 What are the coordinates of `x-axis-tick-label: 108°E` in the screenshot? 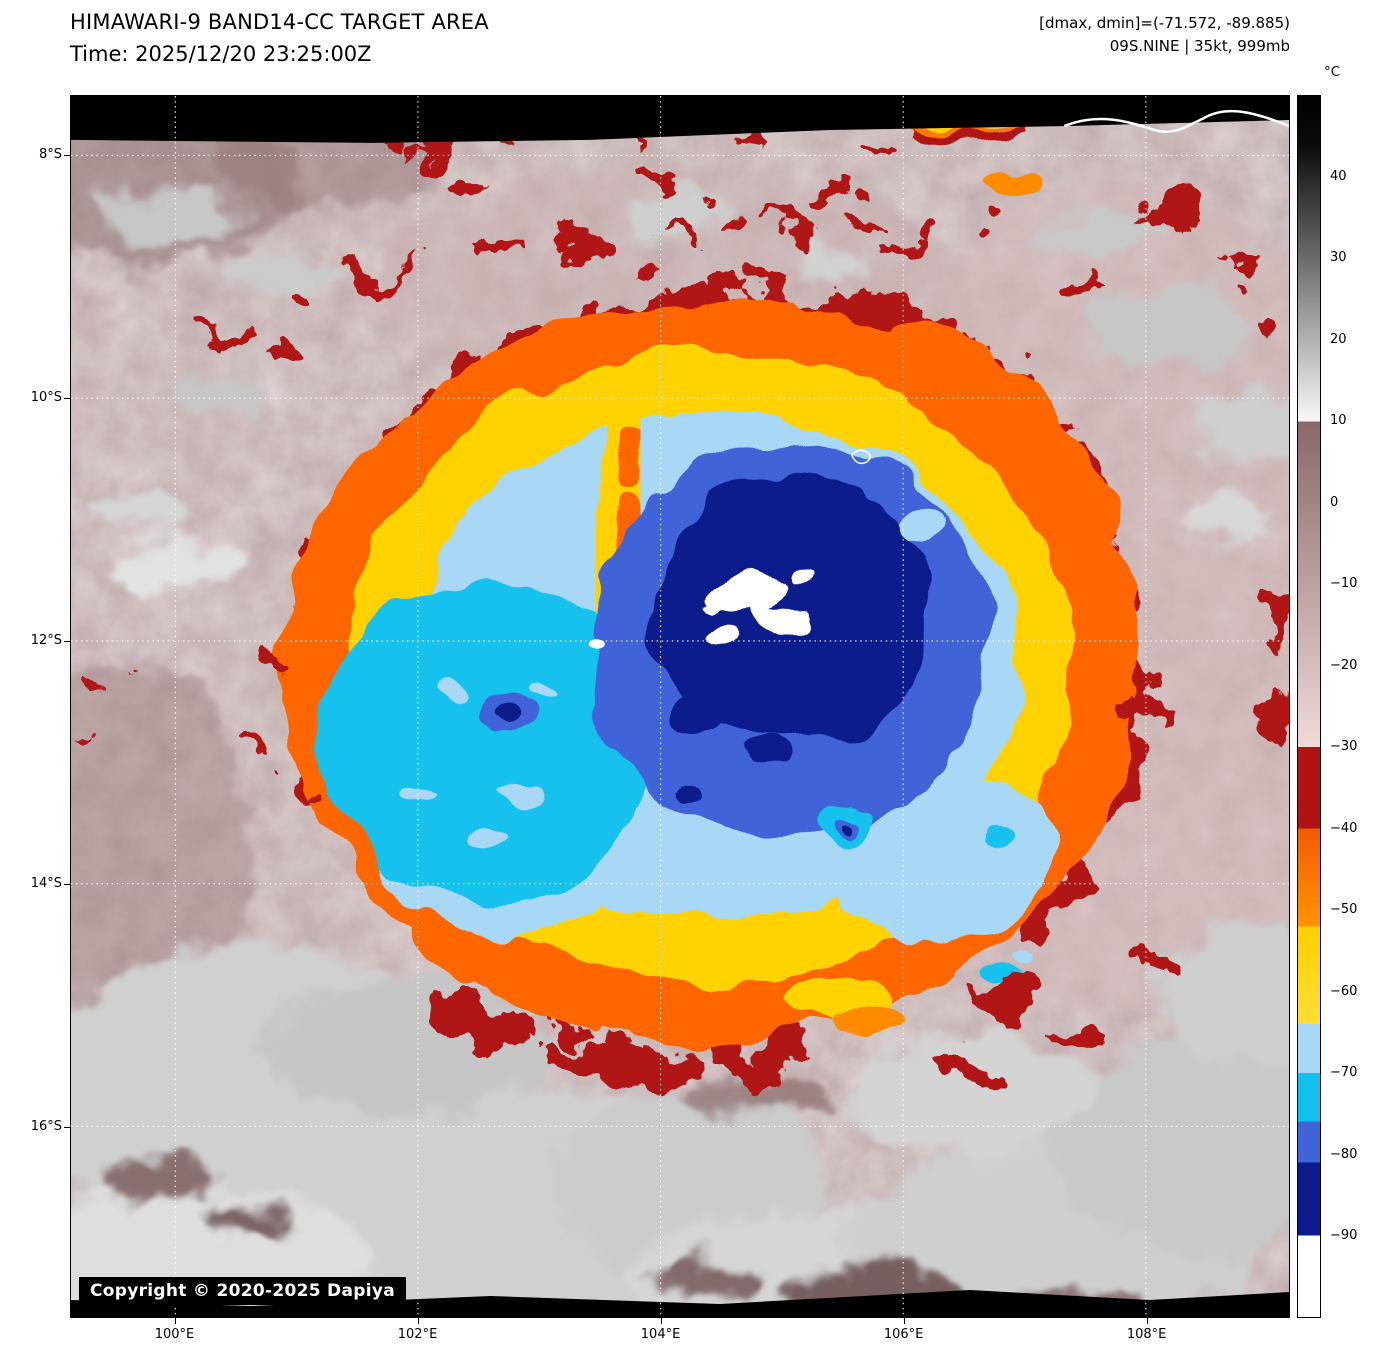 It's located at (1146, 1334).